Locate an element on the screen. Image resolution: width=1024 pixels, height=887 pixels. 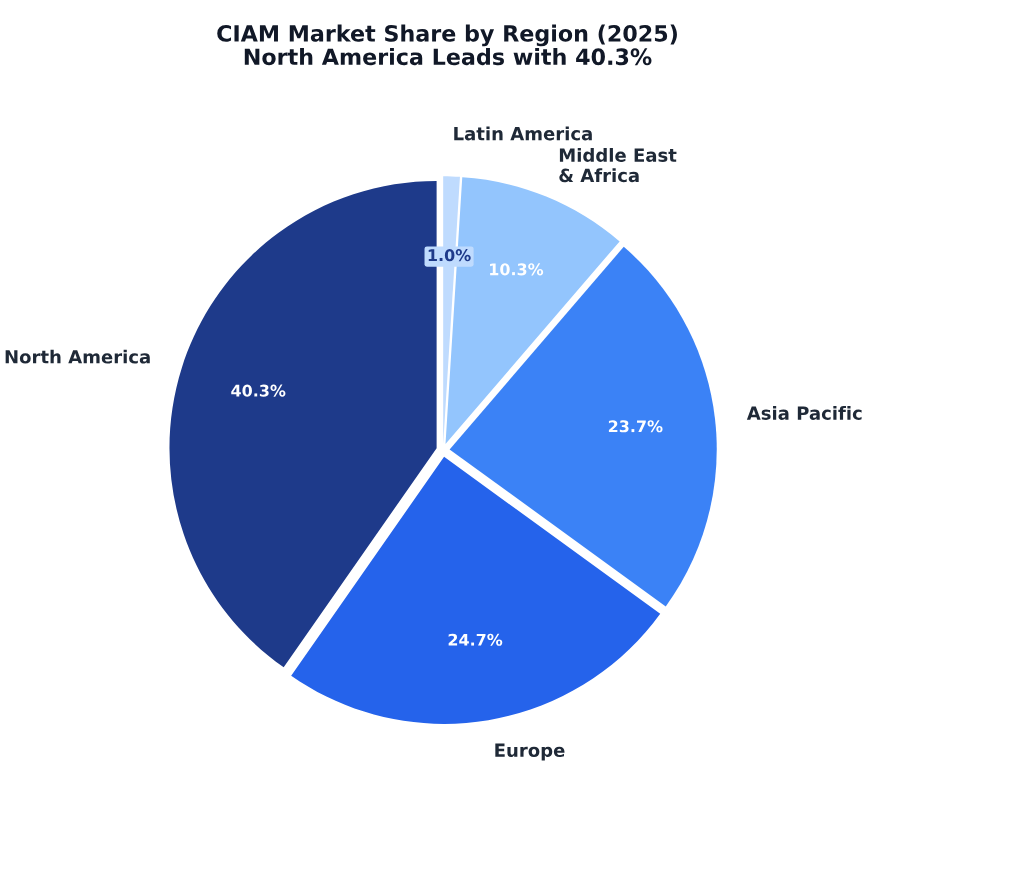
data-label: 10.3% is located at coordinates (517, 269).